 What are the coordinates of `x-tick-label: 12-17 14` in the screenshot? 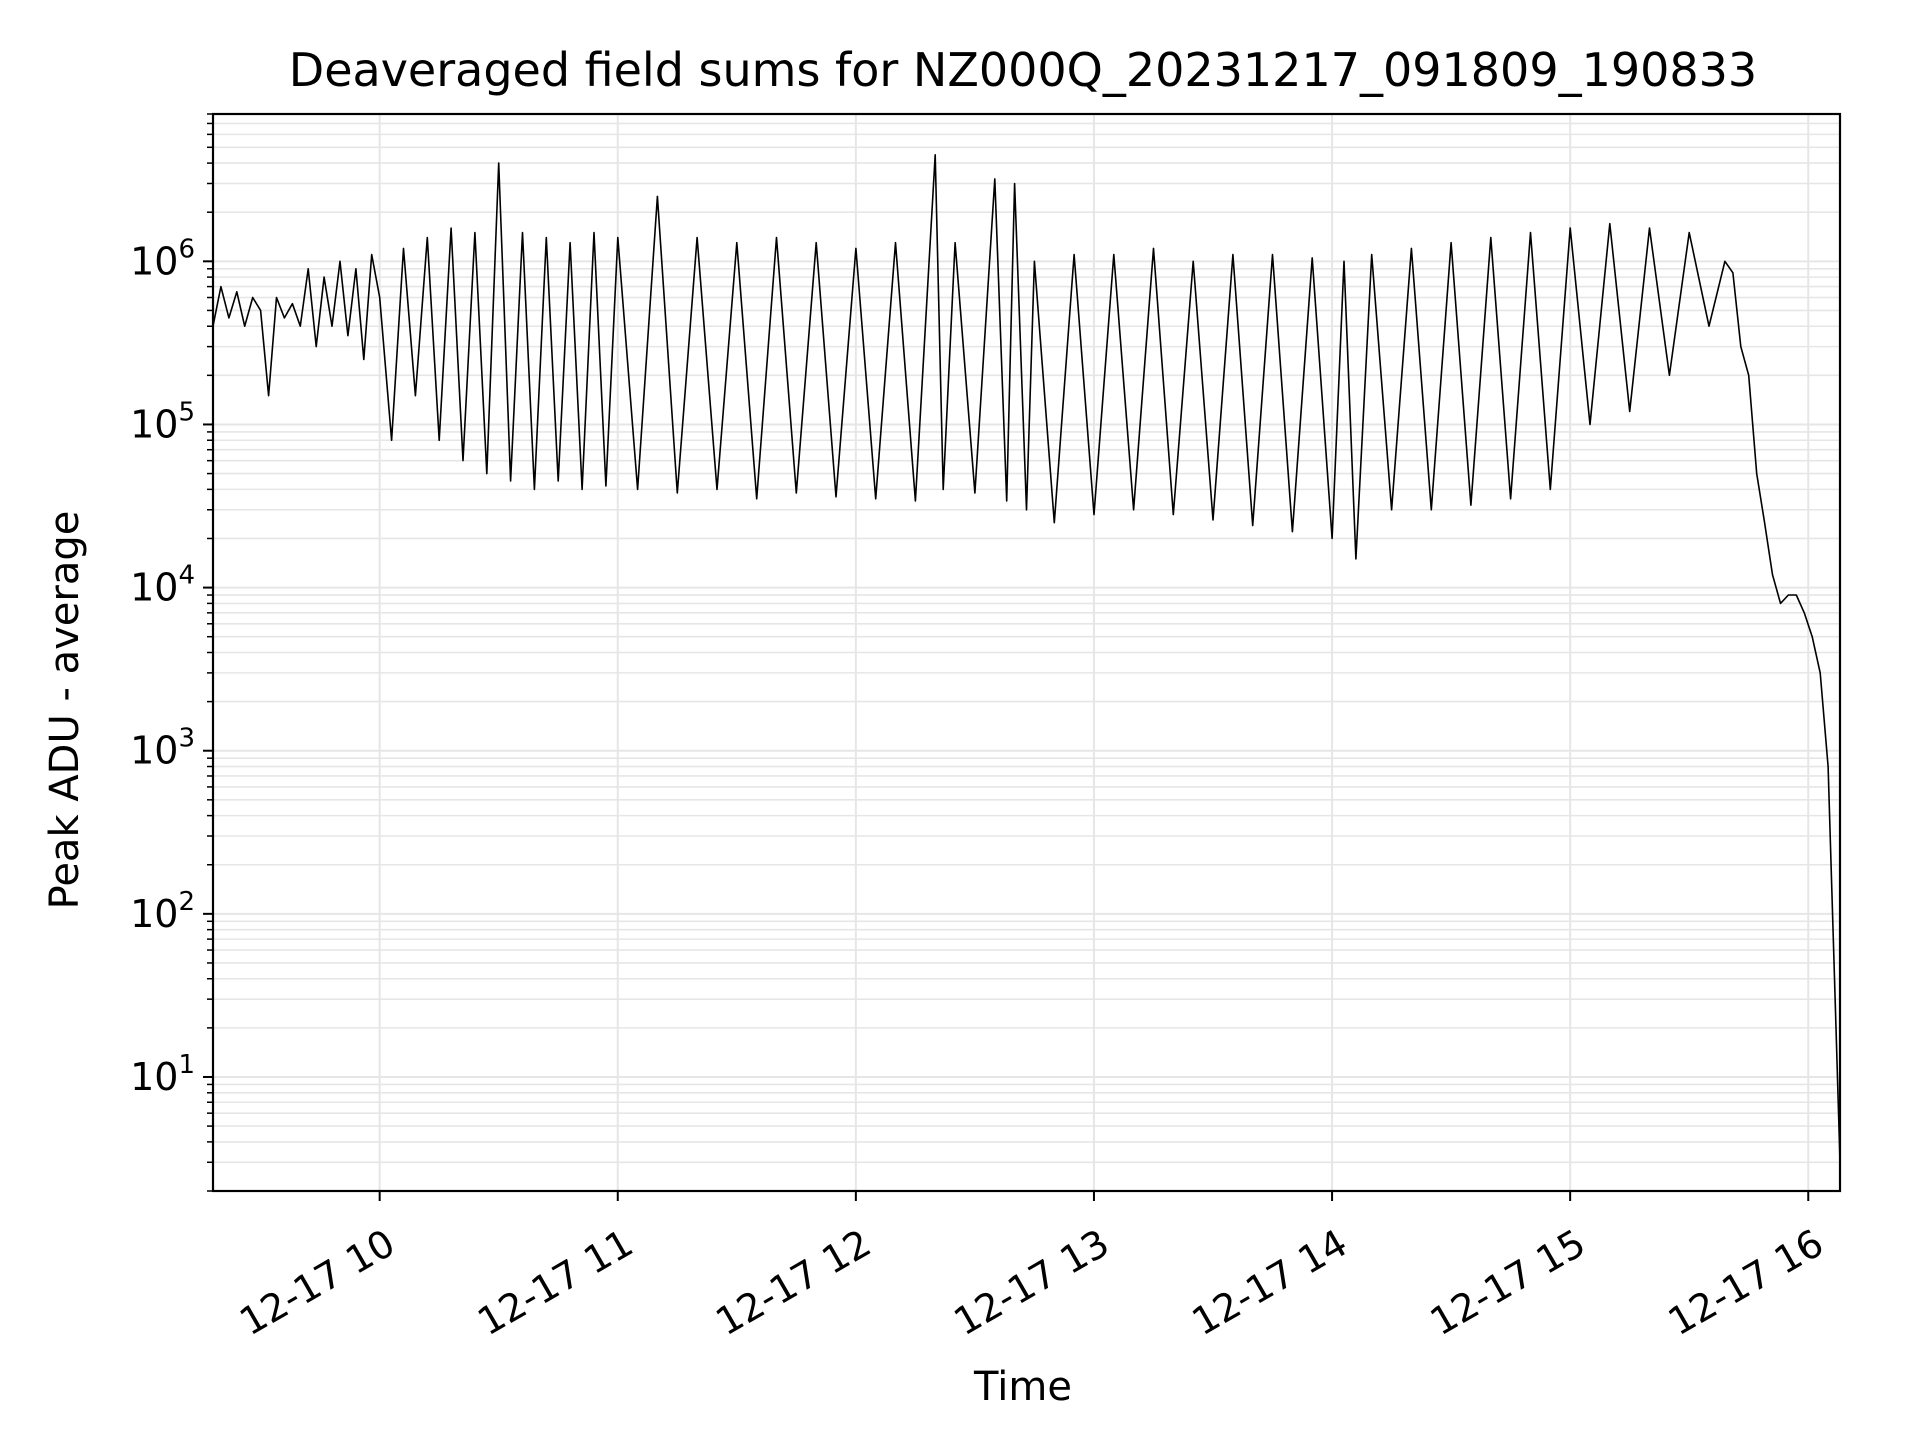 It's located at (1270, 1283).